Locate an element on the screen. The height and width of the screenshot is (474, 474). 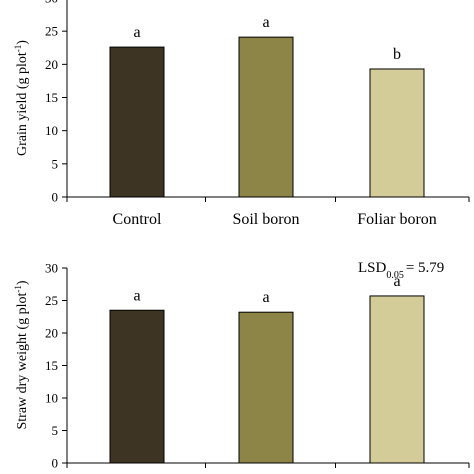
category-label: Foliar boron is located at coordinates (397, 219).